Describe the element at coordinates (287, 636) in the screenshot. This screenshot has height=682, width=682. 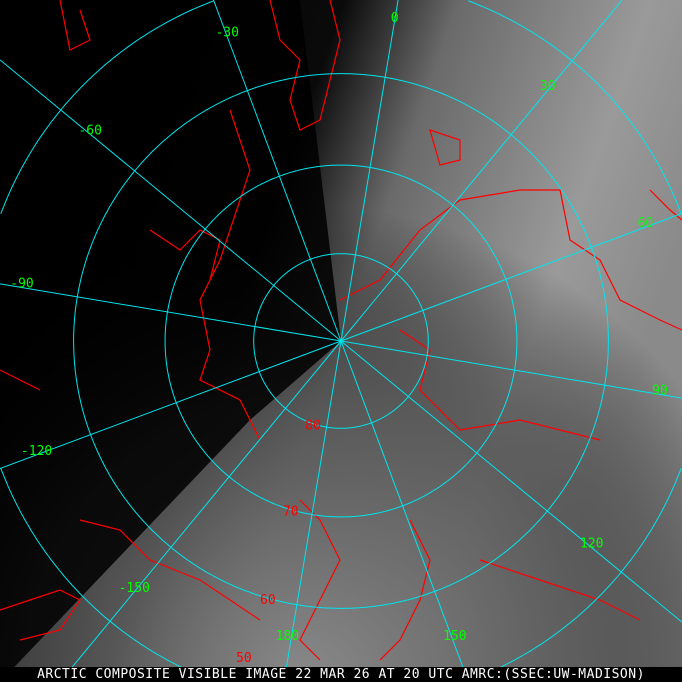
I see `longitude-label: 180` at that location.